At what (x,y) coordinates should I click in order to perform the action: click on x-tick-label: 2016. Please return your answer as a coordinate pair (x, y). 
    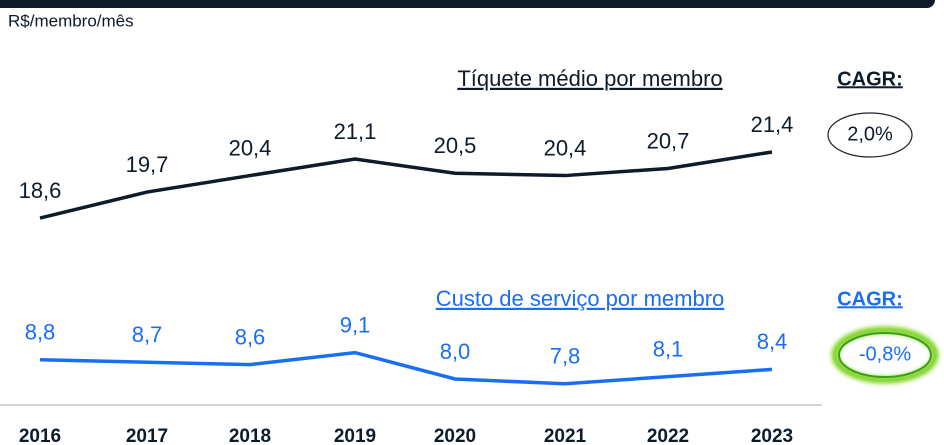
    Looking at the image, I should click on (40, 435).